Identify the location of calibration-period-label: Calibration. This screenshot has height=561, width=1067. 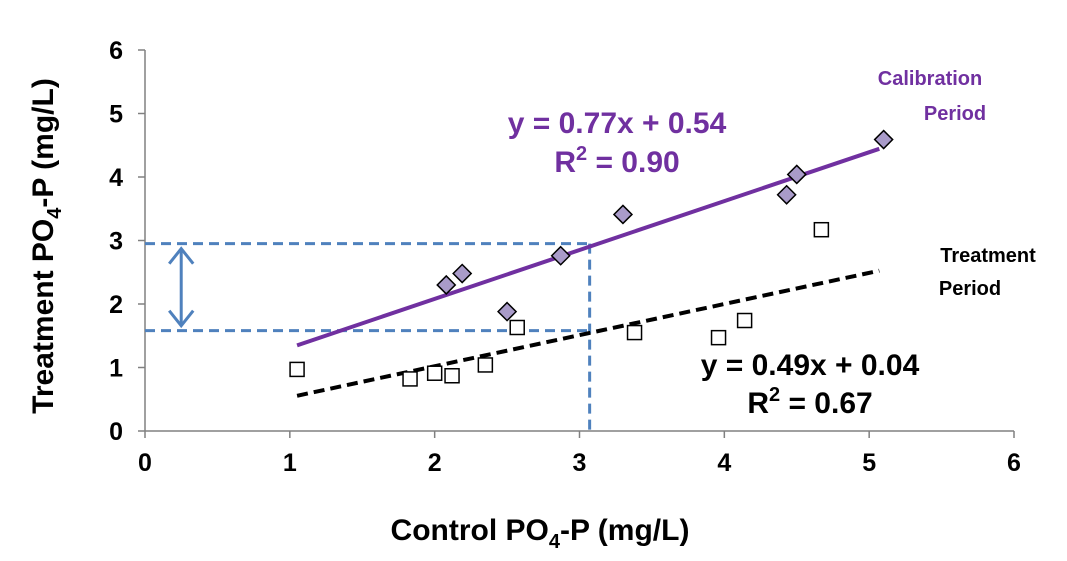
(930, 79).